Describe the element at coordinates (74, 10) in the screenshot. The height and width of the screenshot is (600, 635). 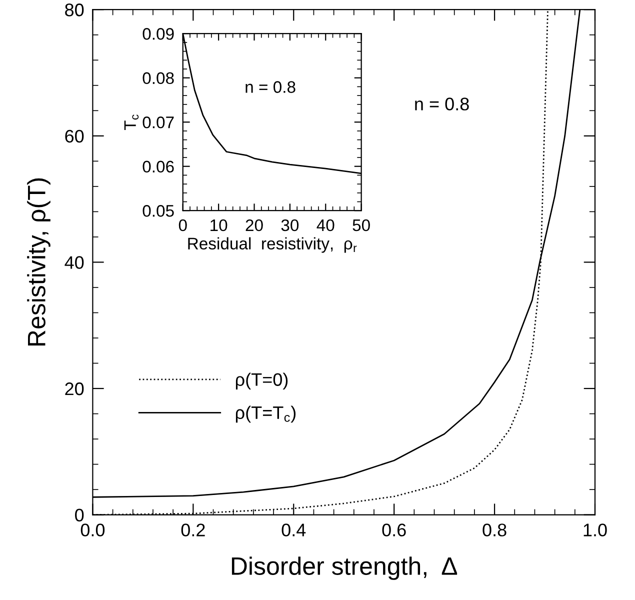
I see `y-tick-label: 80` at that location.